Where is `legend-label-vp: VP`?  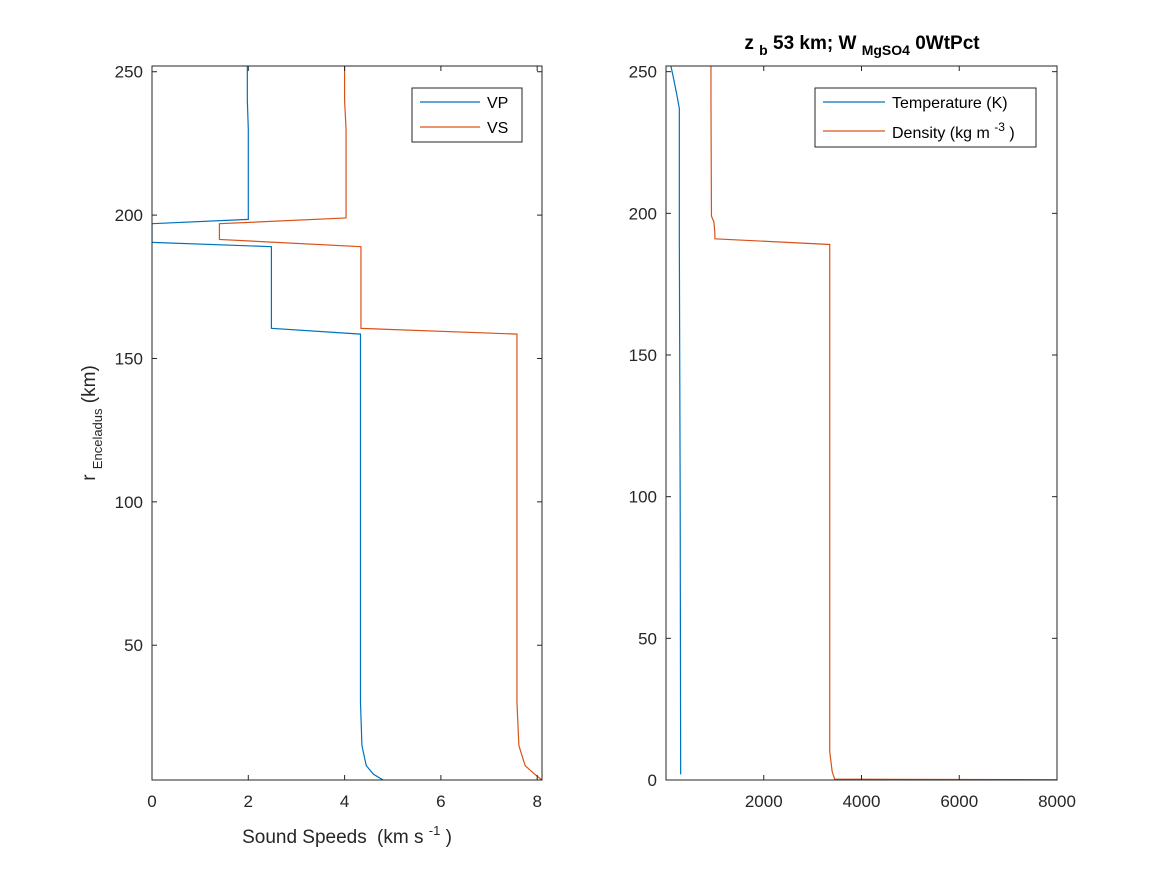
legend-label-vp: VP is located at coordinates (497, 103).